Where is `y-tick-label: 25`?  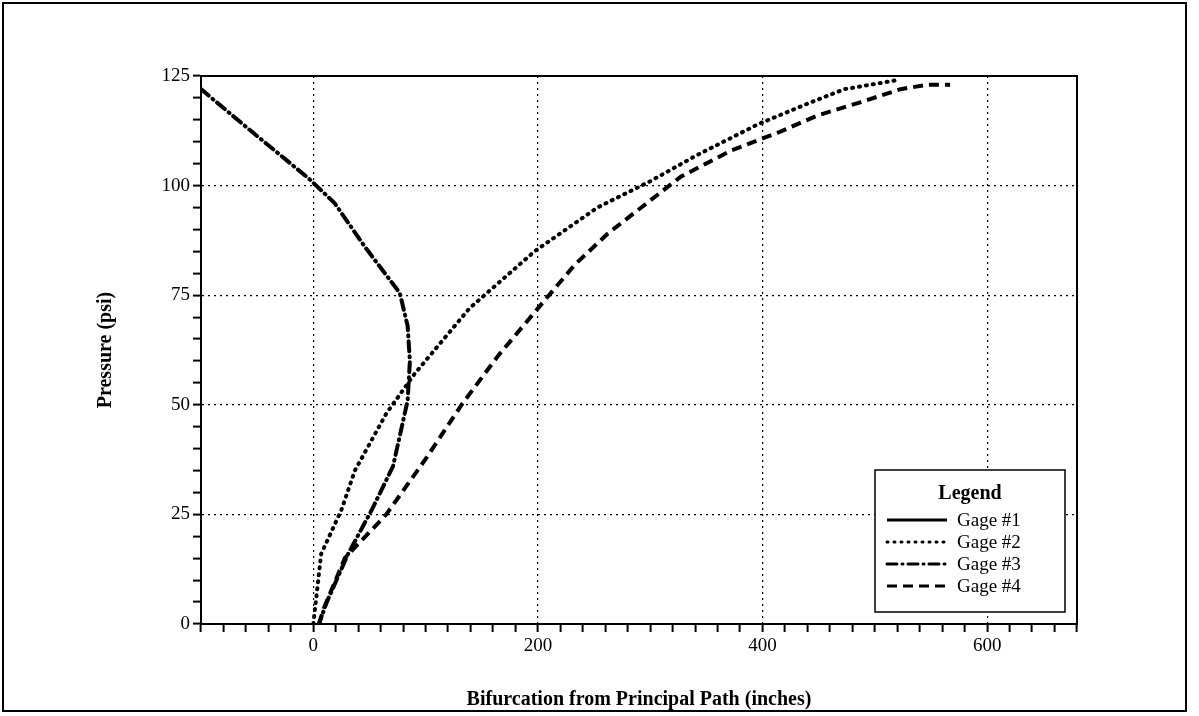
y-tick-label: 25 is located at coordinates (180, 513).